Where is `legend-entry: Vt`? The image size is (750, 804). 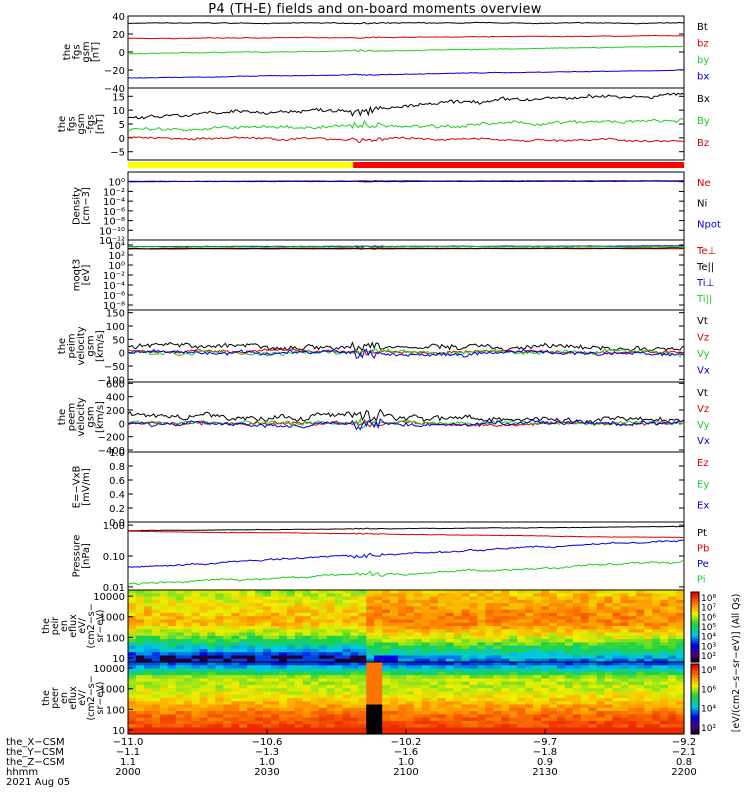 legend-entry: Vt is located at coordinates (702, 321).